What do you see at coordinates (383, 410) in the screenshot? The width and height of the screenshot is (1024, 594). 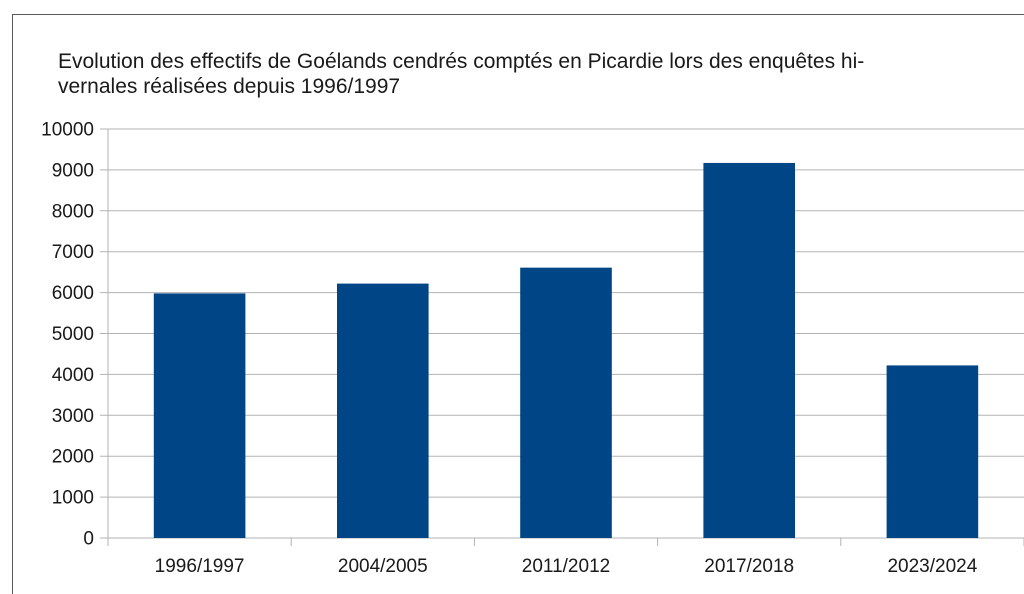 I see `bar-2004-2005` at bounding box center [383, 410].